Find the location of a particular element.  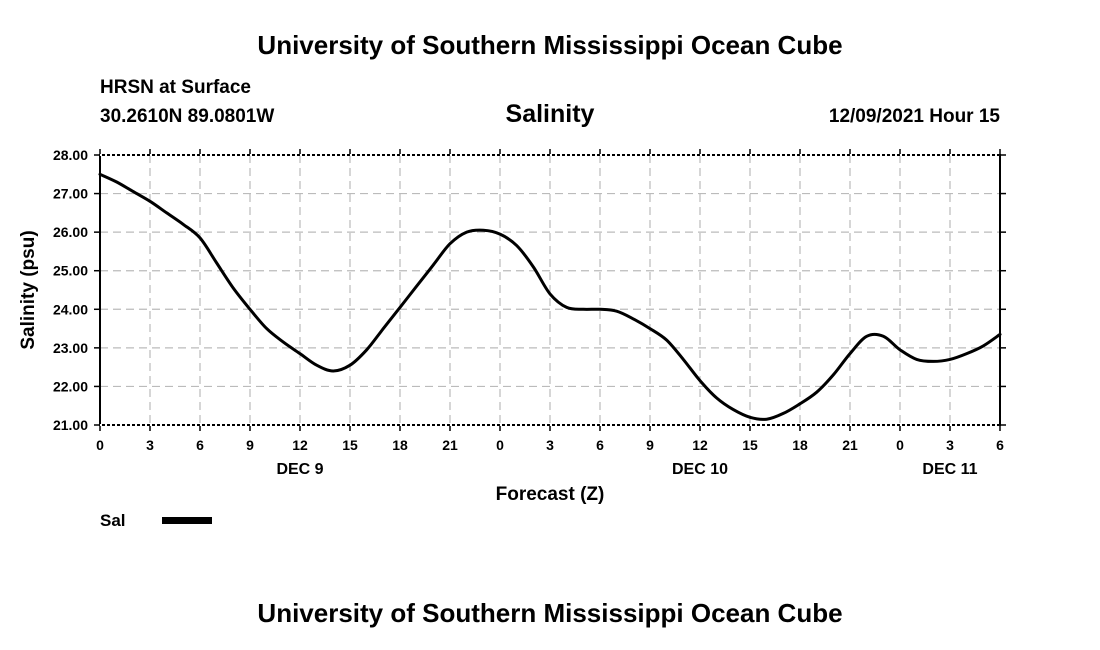

forecast-datetime: 12/09/2021 Hour 15 is located at coordinates (914, 116).